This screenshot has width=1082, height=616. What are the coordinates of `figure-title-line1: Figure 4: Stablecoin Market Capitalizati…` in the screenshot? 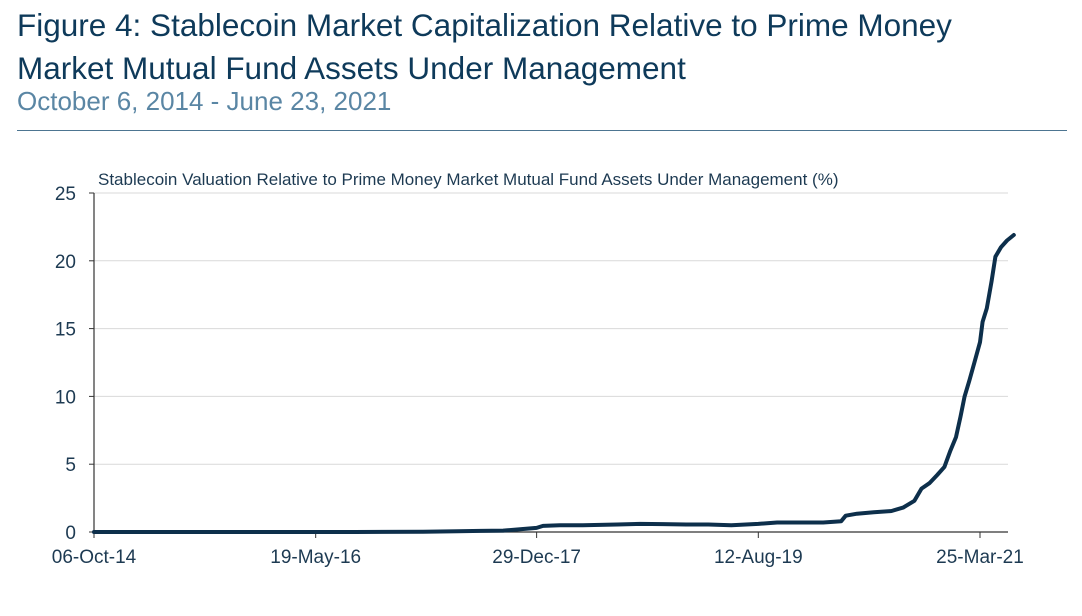 It's located at (484, 25).